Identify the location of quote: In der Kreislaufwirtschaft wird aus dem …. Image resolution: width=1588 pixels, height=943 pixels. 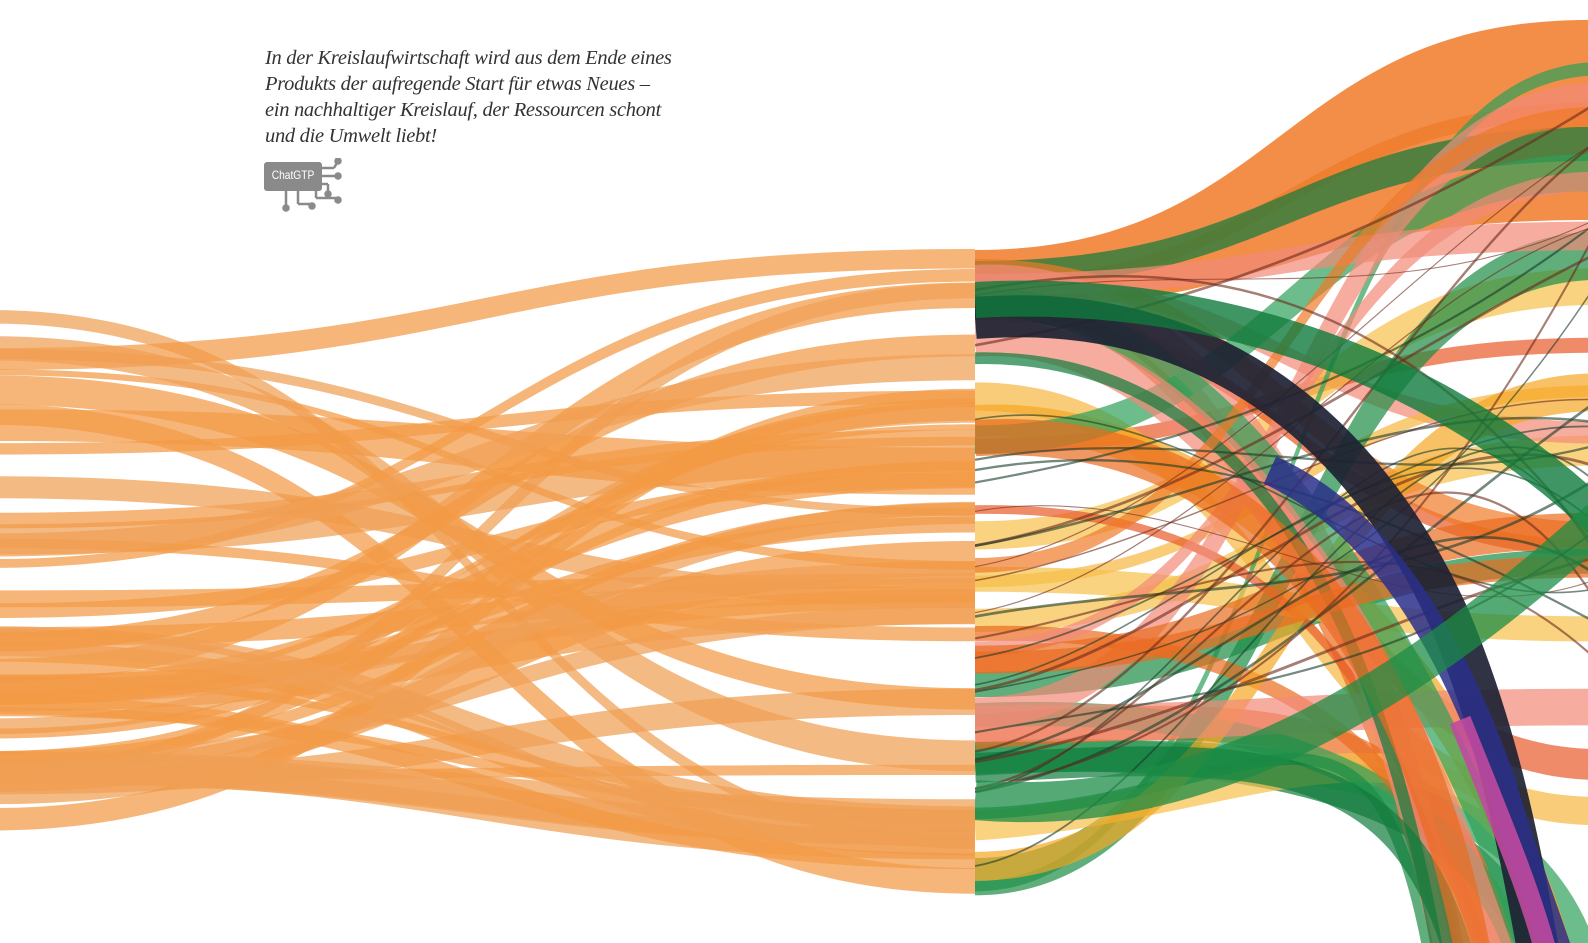
(468, 97).